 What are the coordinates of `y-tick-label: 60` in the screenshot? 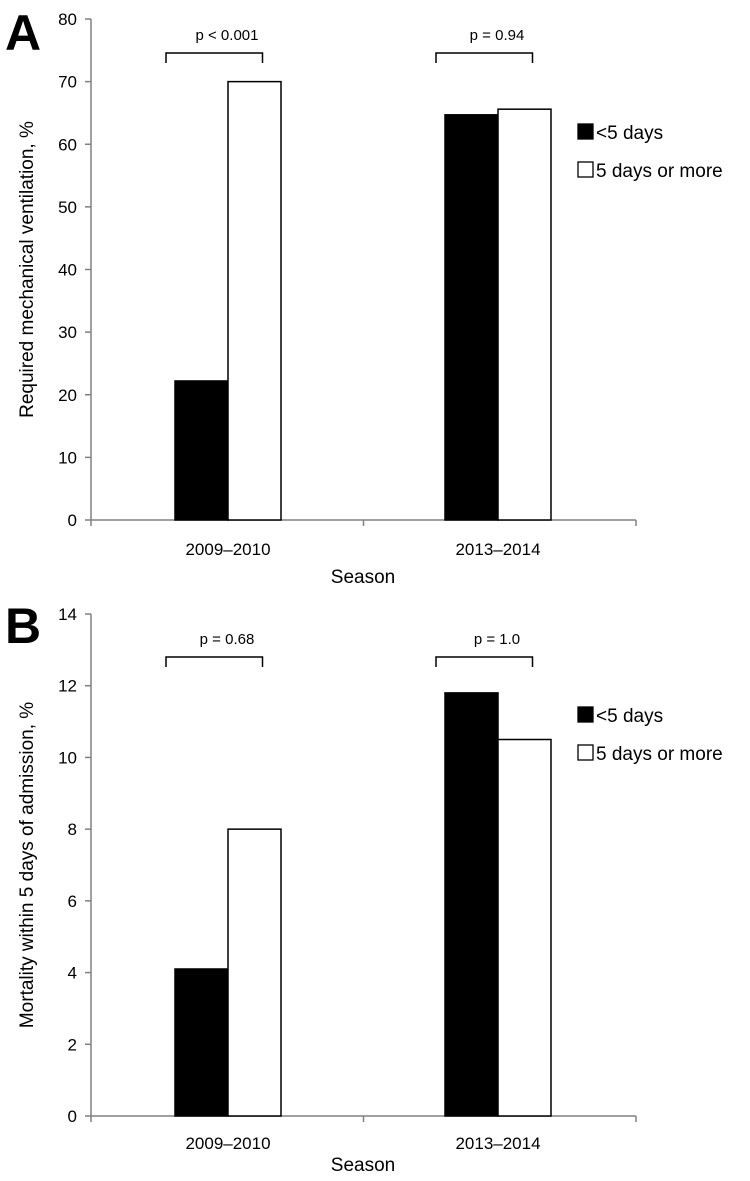 It's located at (67, 144).